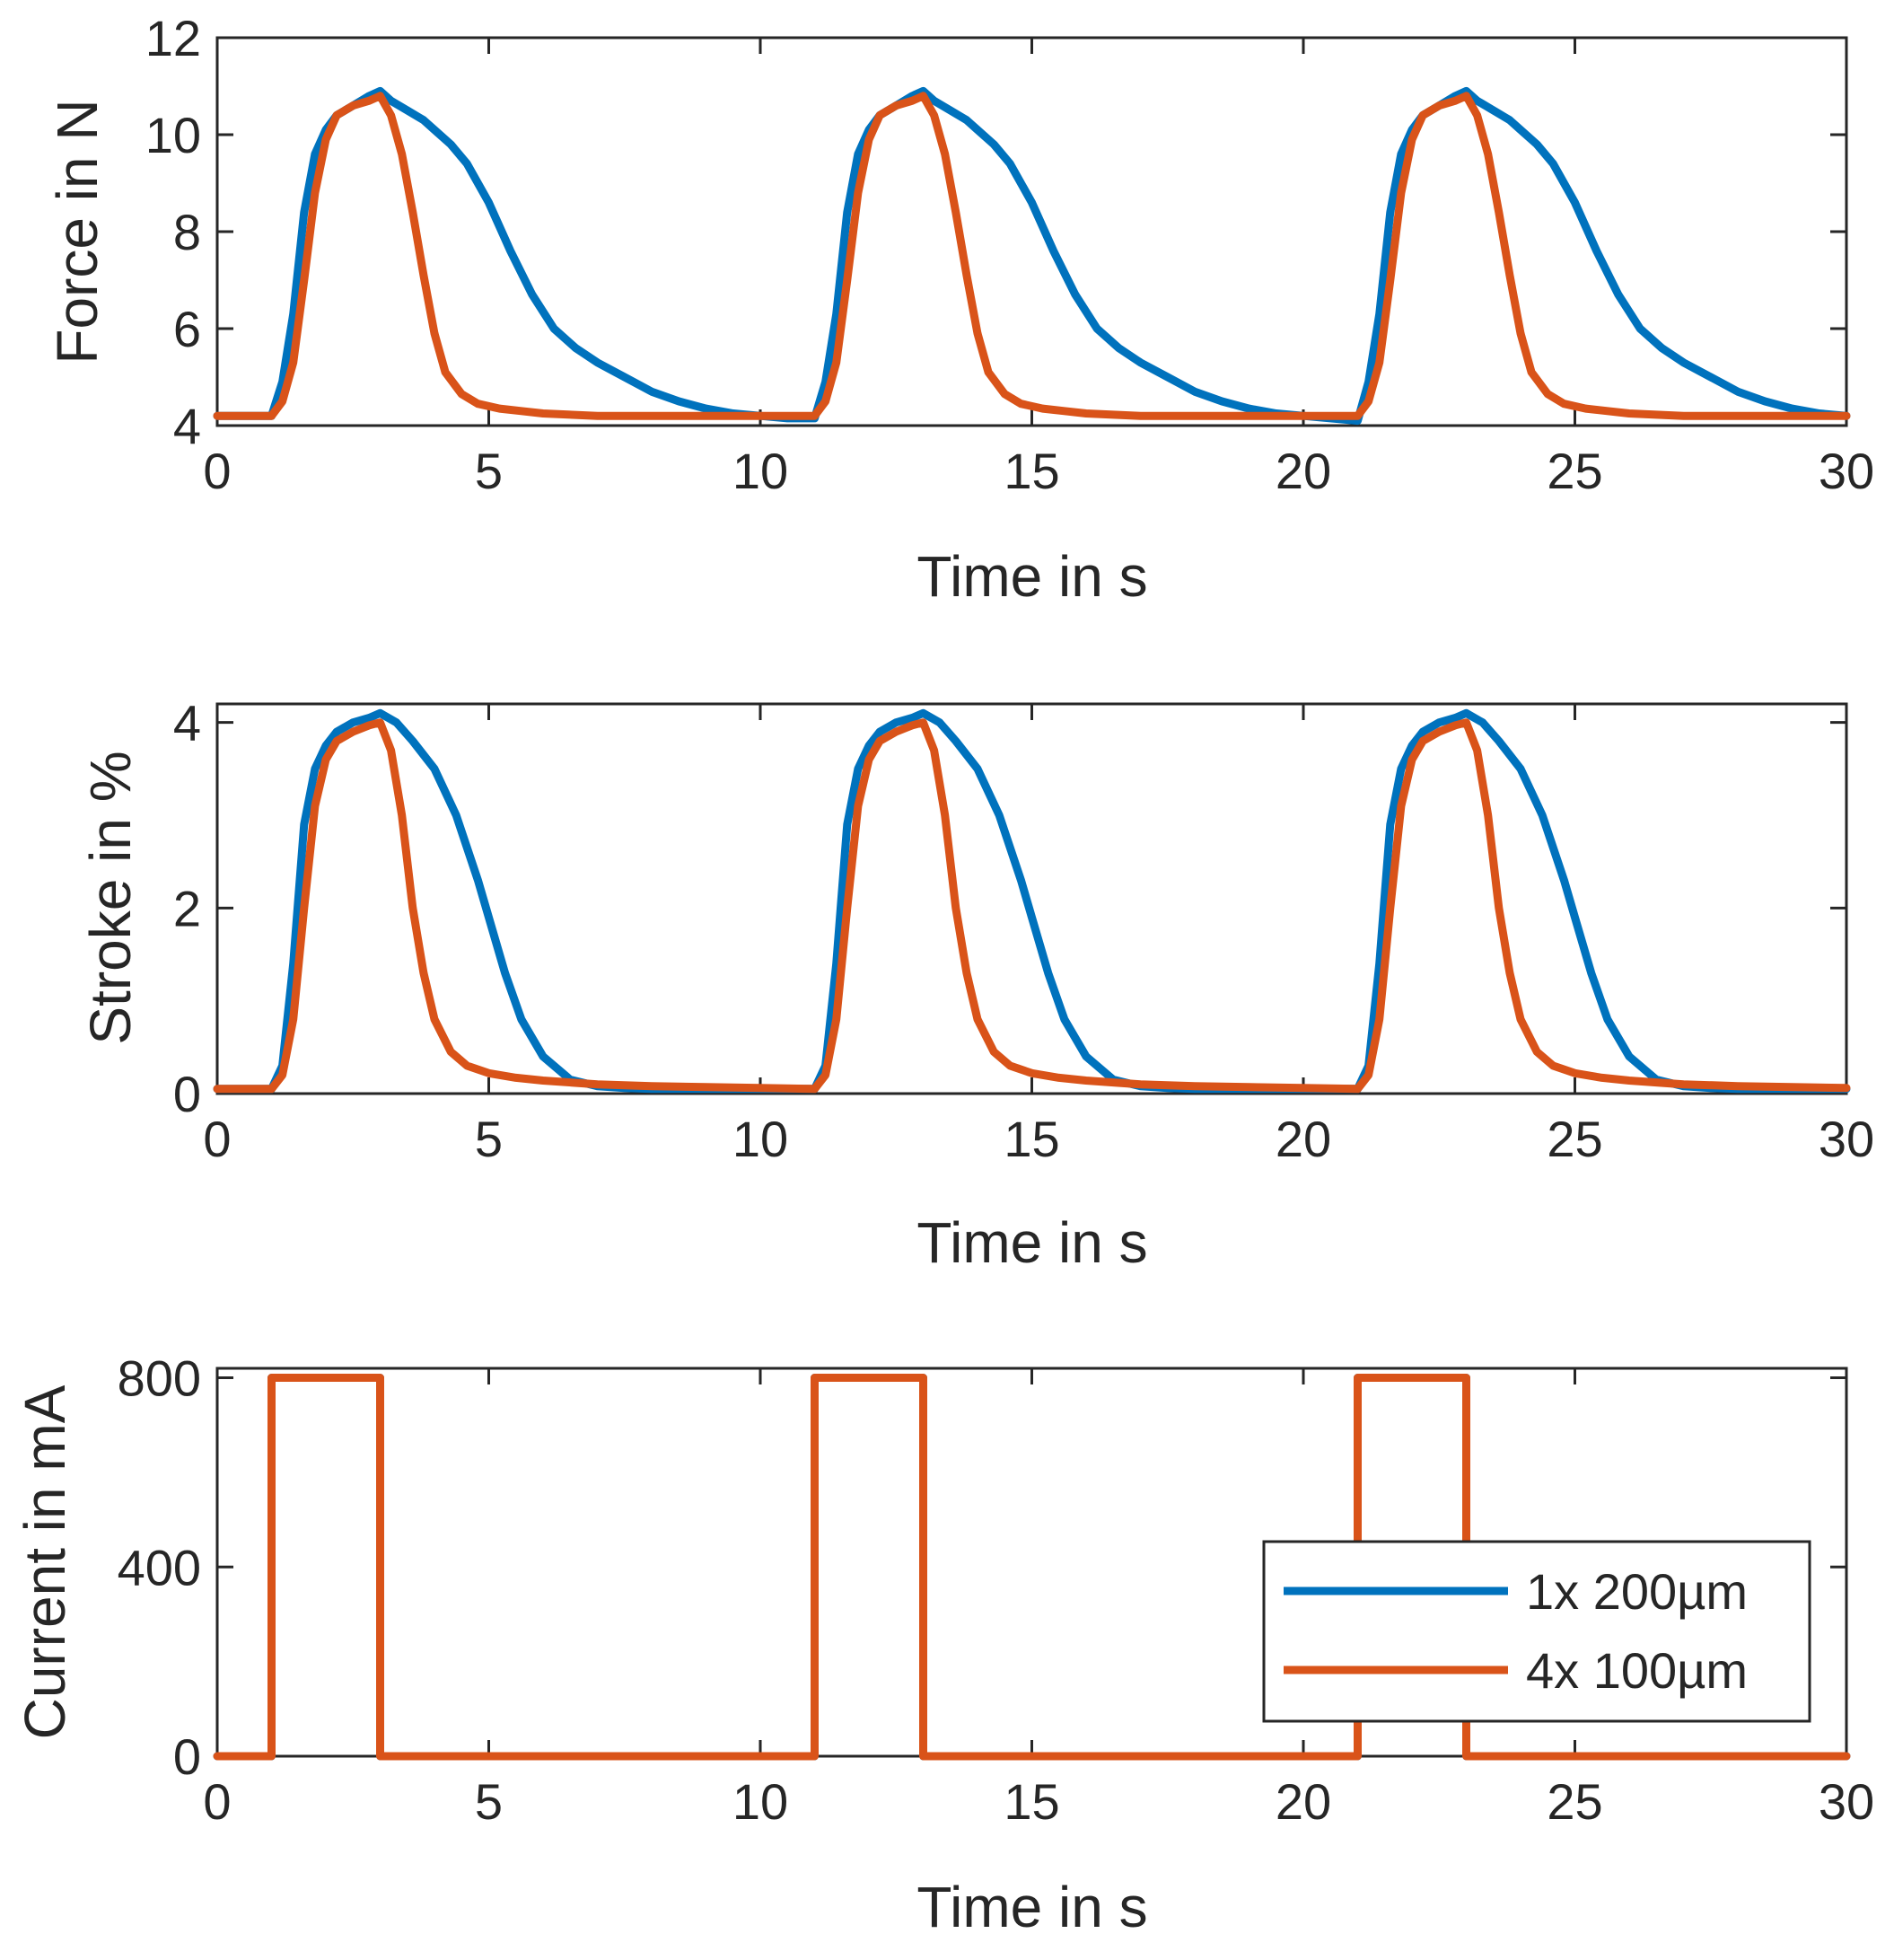 The image size is (1894, 1960). What do you see at coordinates (77, 231) in the screenshot?
I see `force-y-axis-label: Force in N` at bounding box center [77, 231].